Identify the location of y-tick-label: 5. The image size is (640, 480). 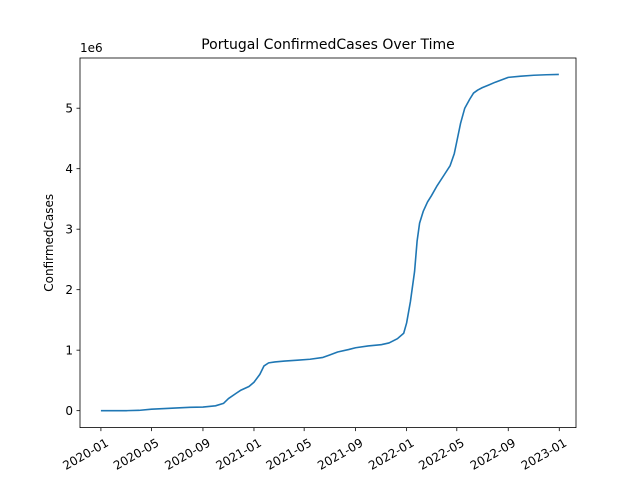
(69, 109).